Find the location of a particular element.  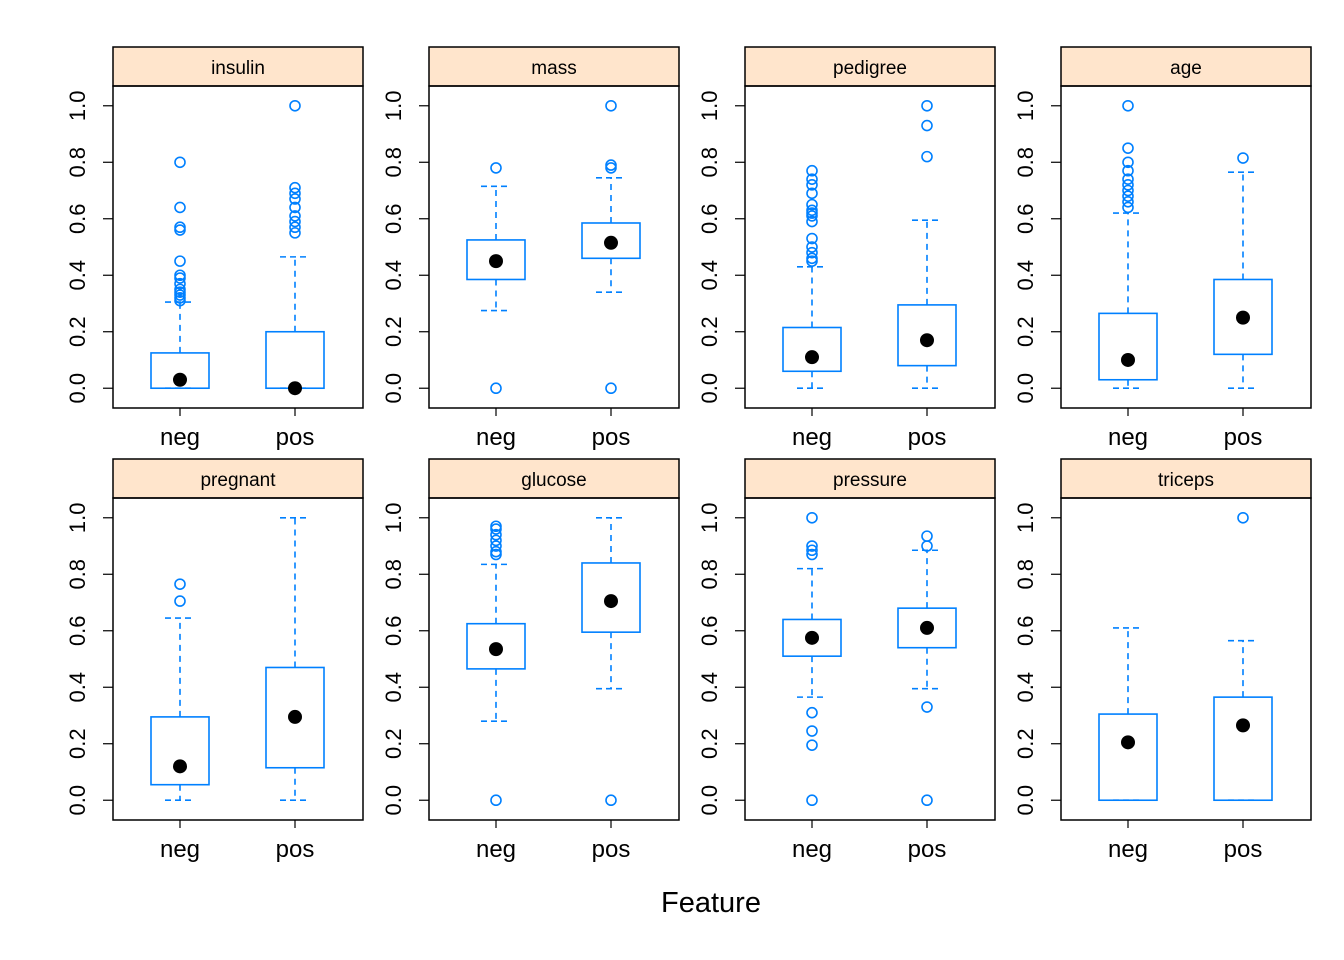

strip-label-pregnant: pregnant is located at coordinates (238, 480).